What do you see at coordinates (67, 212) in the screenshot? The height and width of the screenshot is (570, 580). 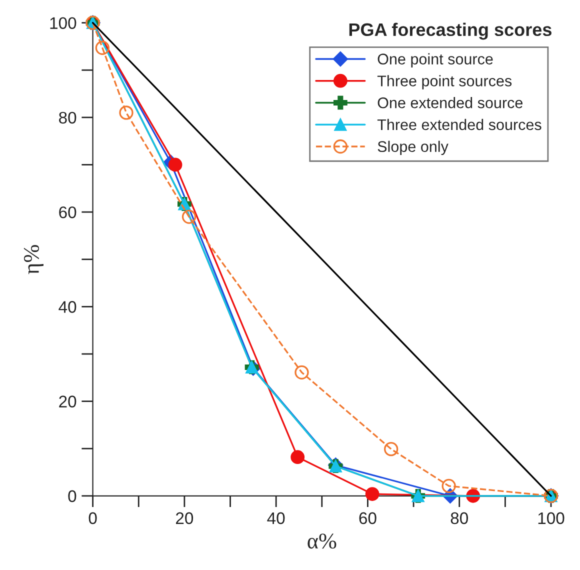 I see `y-tick-label: 60` at bounding box center [67, 212].